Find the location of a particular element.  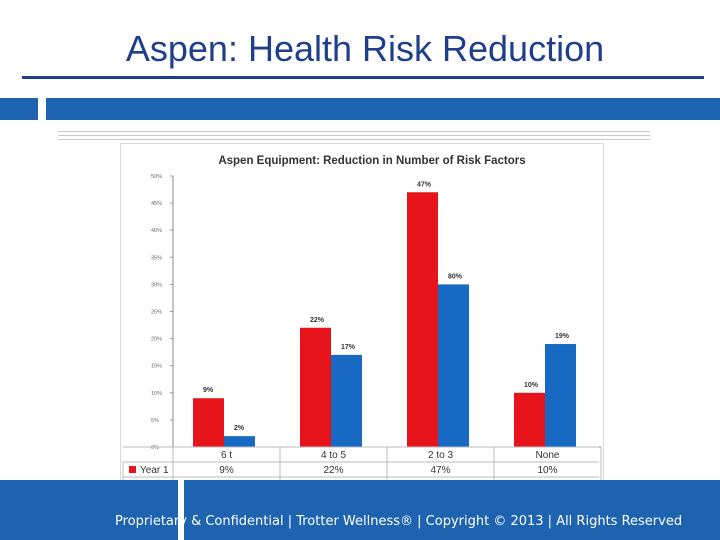

y-tick-label: 5% is located at coordinates (155, 421).